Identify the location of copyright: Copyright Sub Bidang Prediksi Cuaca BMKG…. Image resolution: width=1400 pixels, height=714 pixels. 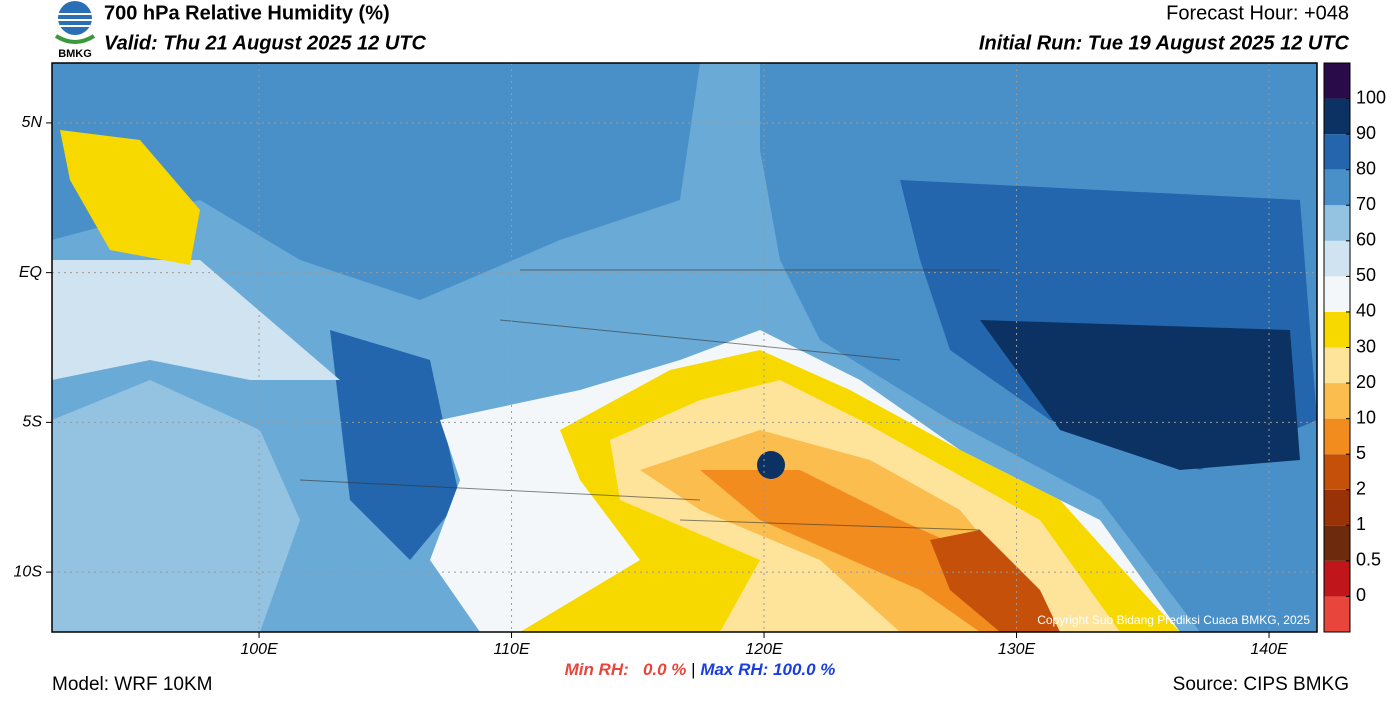
(1173, 620).